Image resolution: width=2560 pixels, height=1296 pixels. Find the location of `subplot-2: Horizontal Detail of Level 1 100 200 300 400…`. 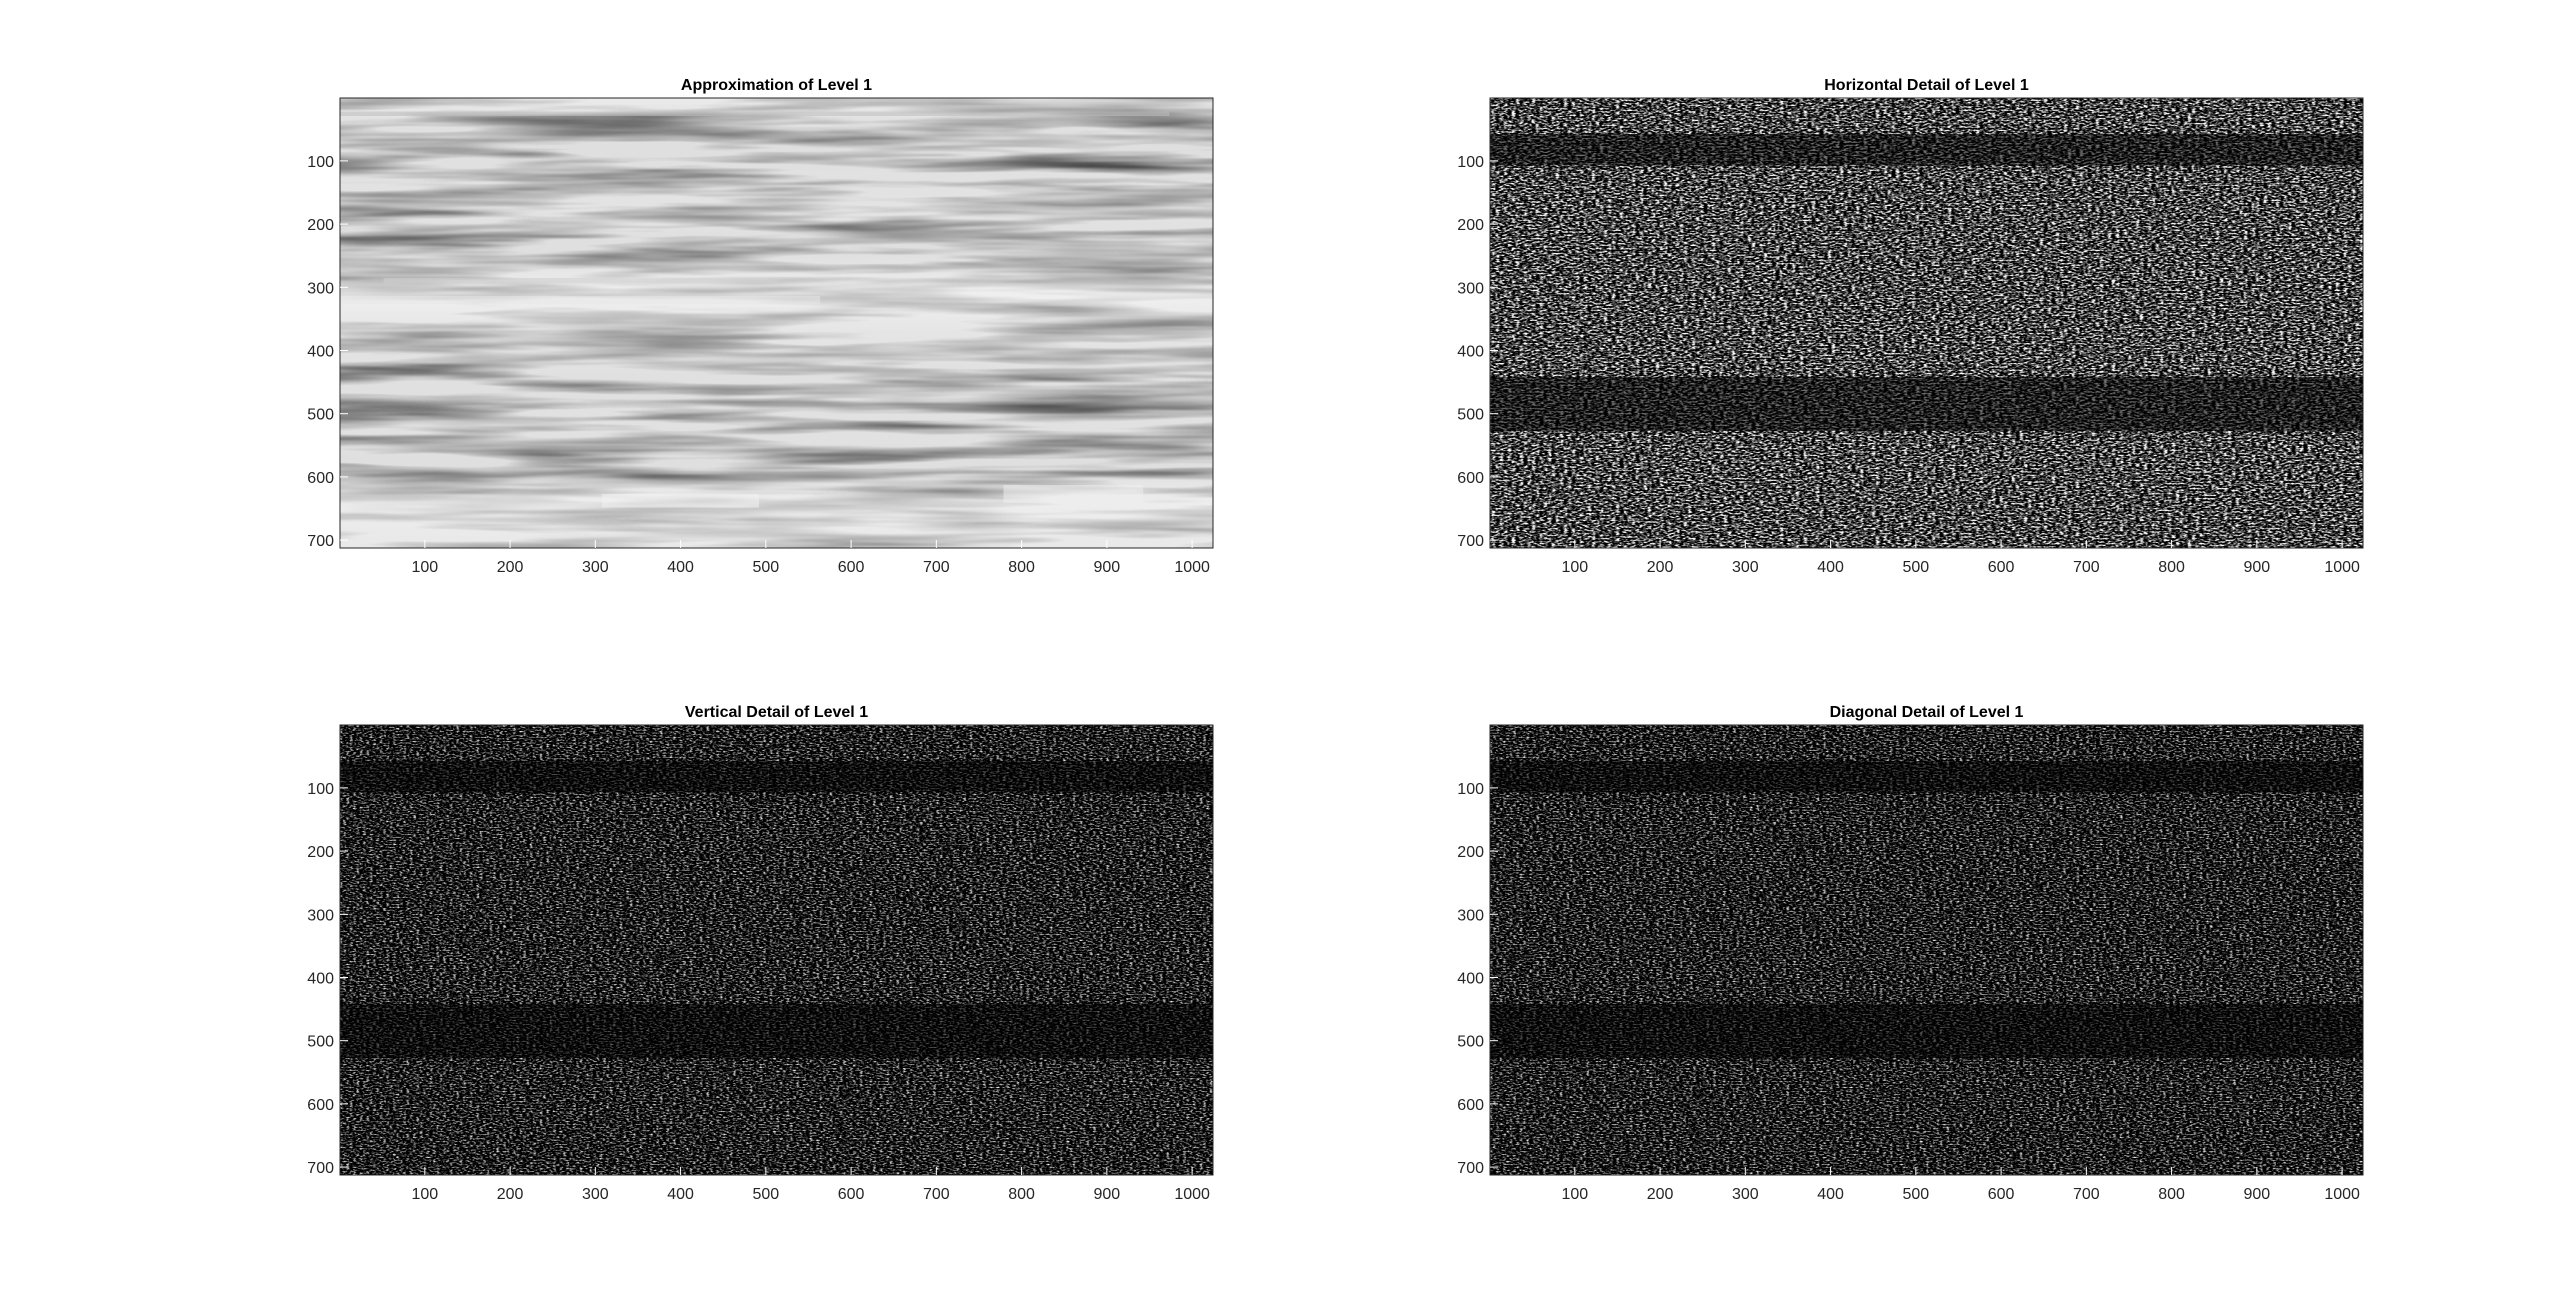

subplot-2: Horizontal Detail of Level 1 100 200 300 400… is located at coordinates (1910, 326).